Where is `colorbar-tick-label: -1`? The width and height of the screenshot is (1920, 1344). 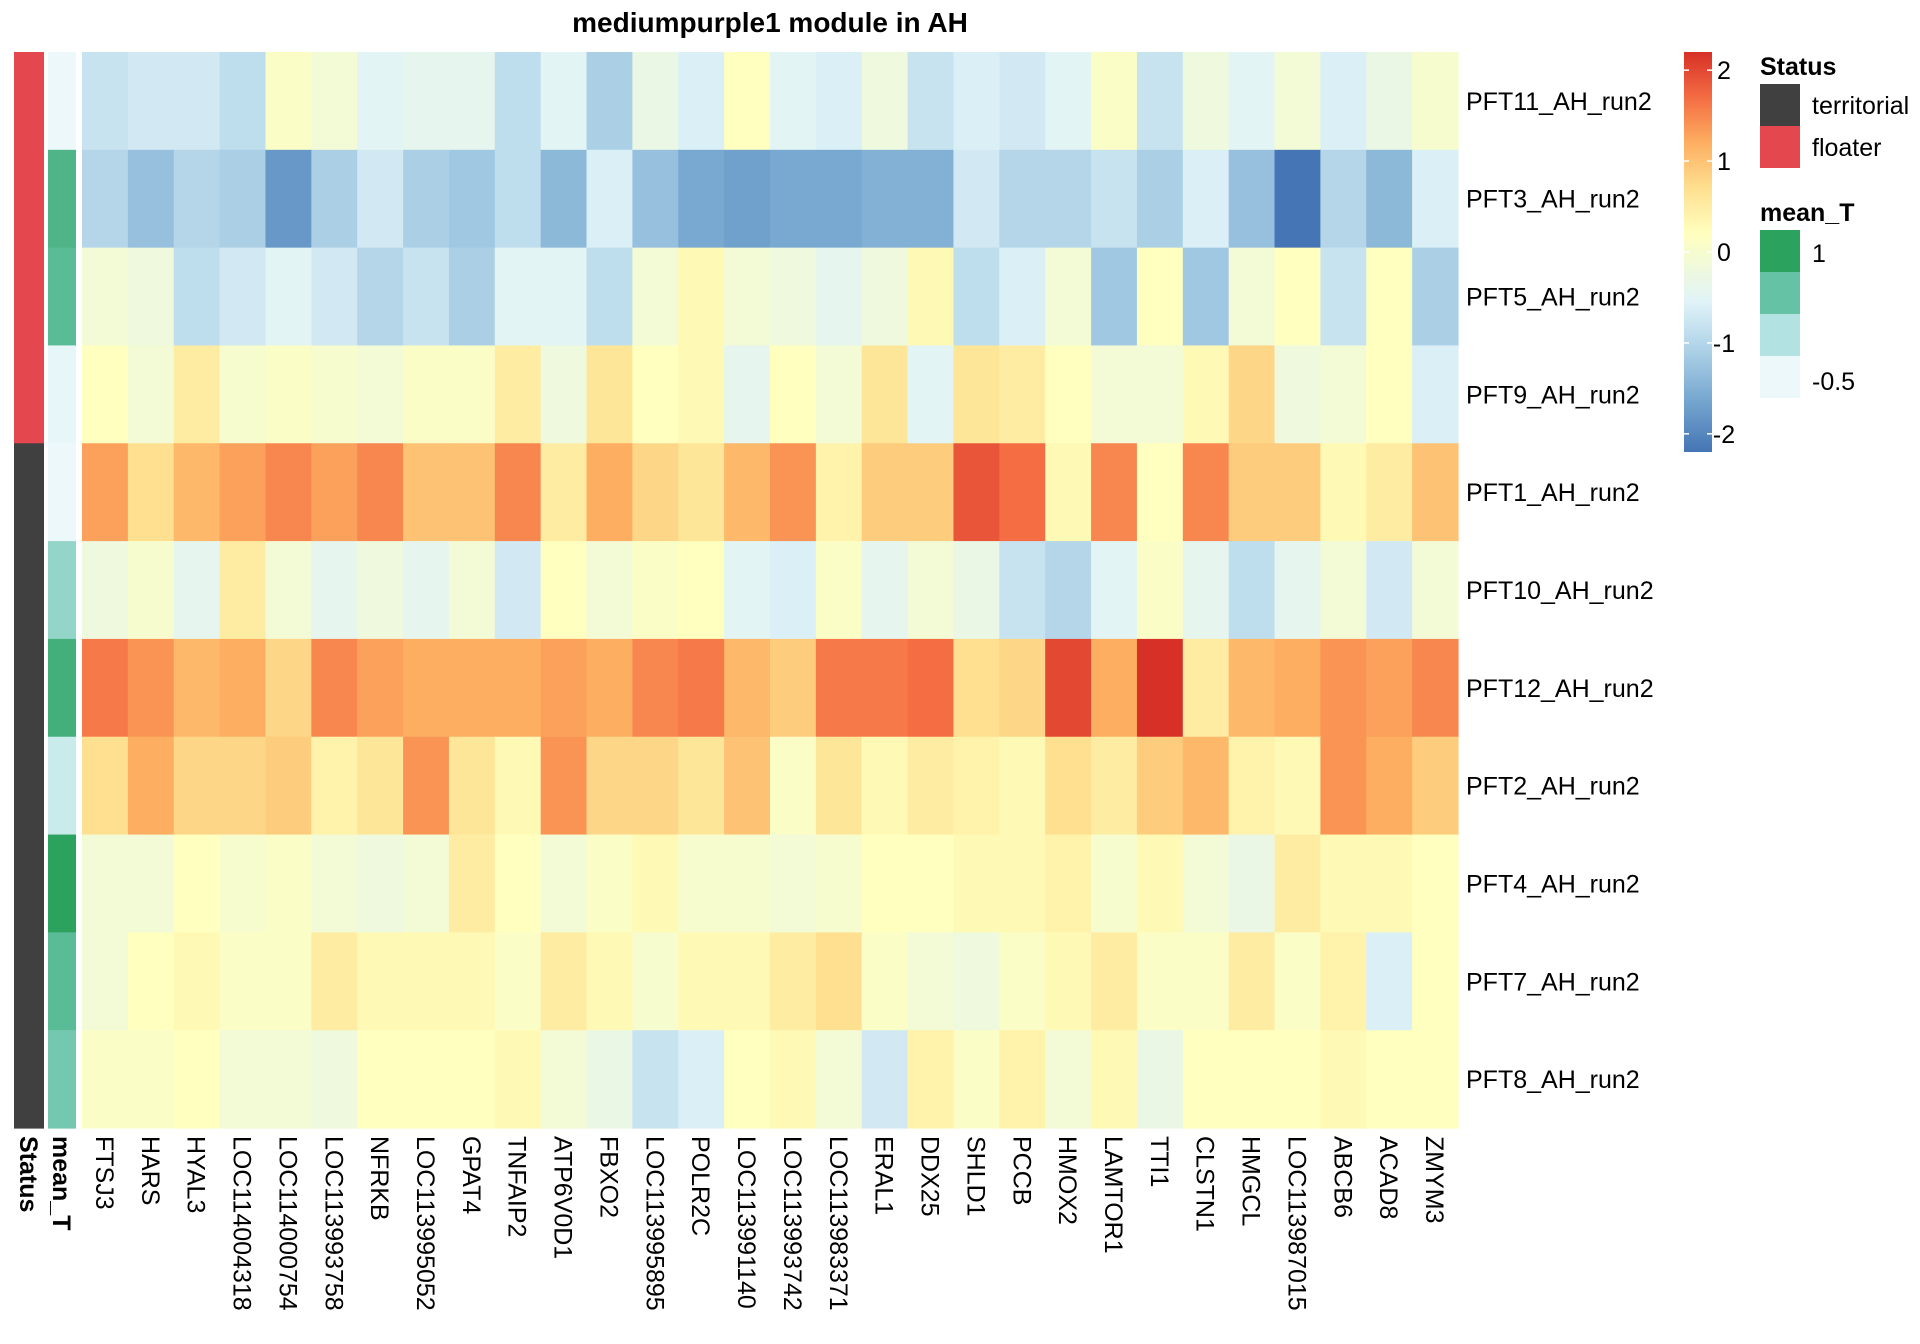 colorbar-tick-label: -1 is located at coordinates (1724, 344).